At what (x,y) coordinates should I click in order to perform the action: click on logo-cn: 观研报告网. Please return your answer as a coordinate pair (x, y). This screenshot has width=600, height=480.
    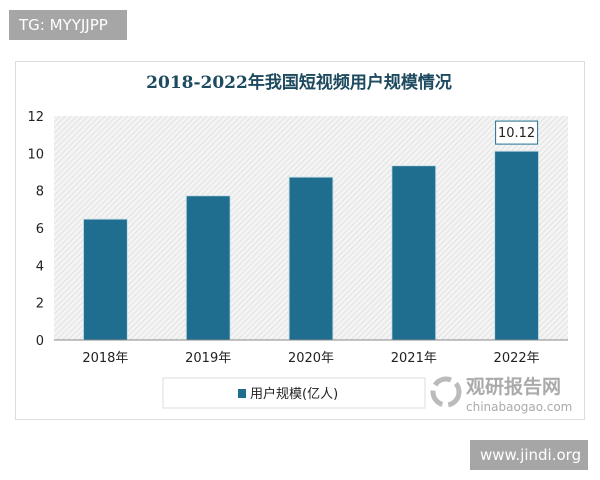
    Looking at the image, I should click on (513, 386).